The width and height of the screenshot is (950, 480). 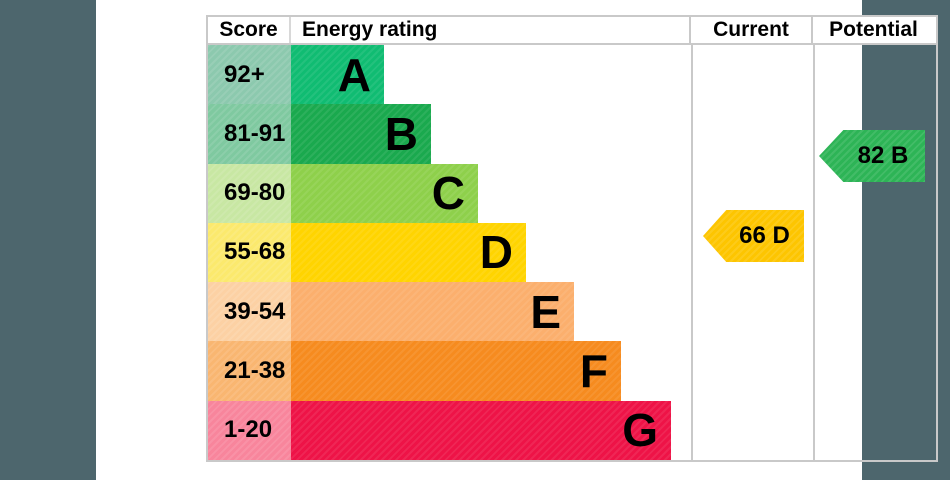 I want to click on score-range: 81-91, so click(x=249, y=134).